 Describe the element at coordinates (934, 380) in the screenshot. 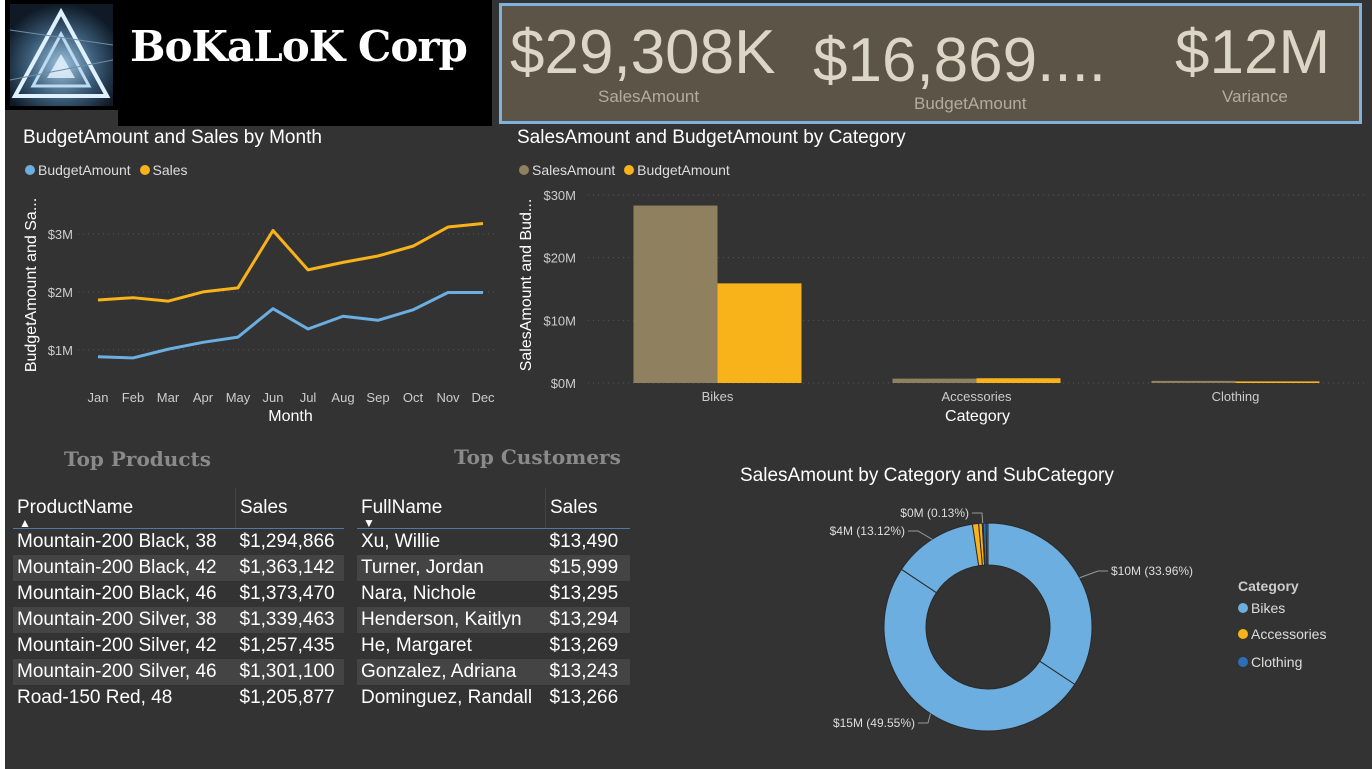

I see `bar-salesamount-accessories` at that location.